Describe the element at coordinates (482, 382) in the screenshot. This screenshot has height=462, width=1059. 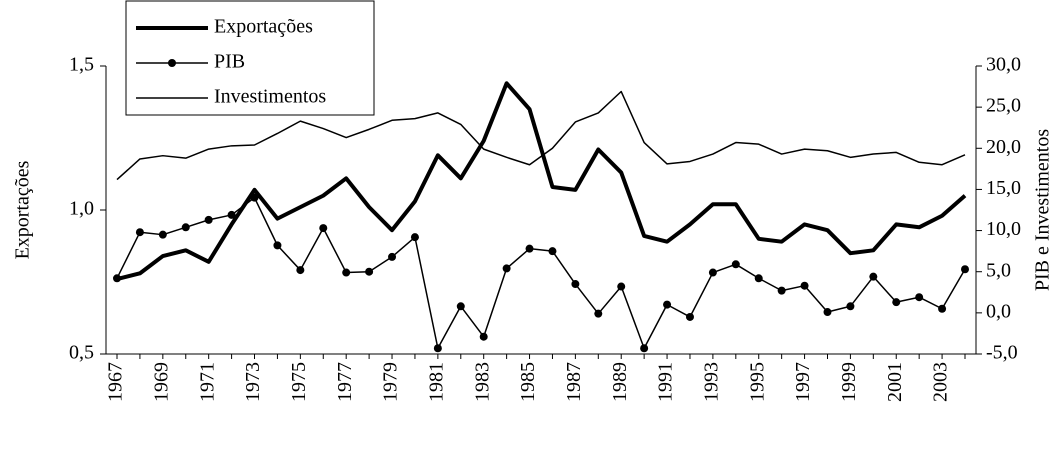
I see `x-tick-label: 1983` at that location.